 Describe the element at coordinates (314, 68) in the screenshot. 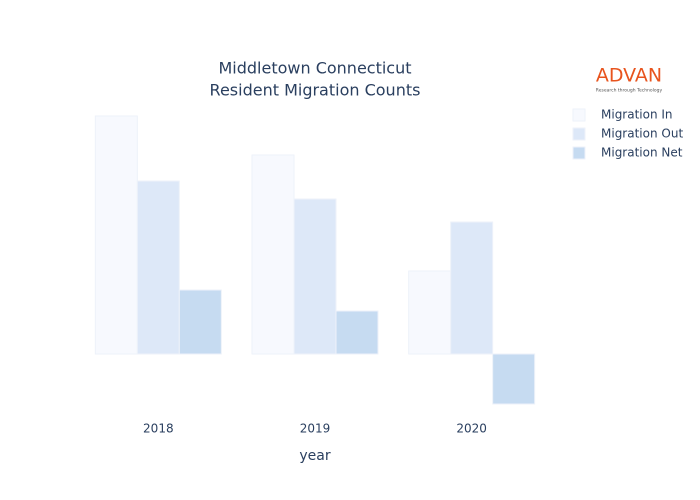

I see `chart-title: Middletown Connecticut` at that location.